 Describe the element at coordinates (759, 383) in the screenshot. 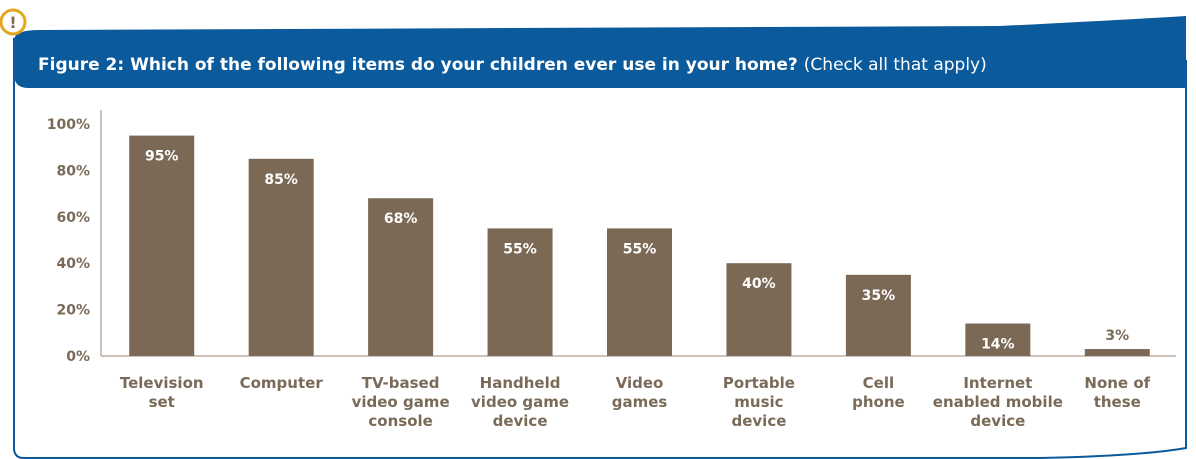

I see `x-tick-label-line: Portable` at that location.